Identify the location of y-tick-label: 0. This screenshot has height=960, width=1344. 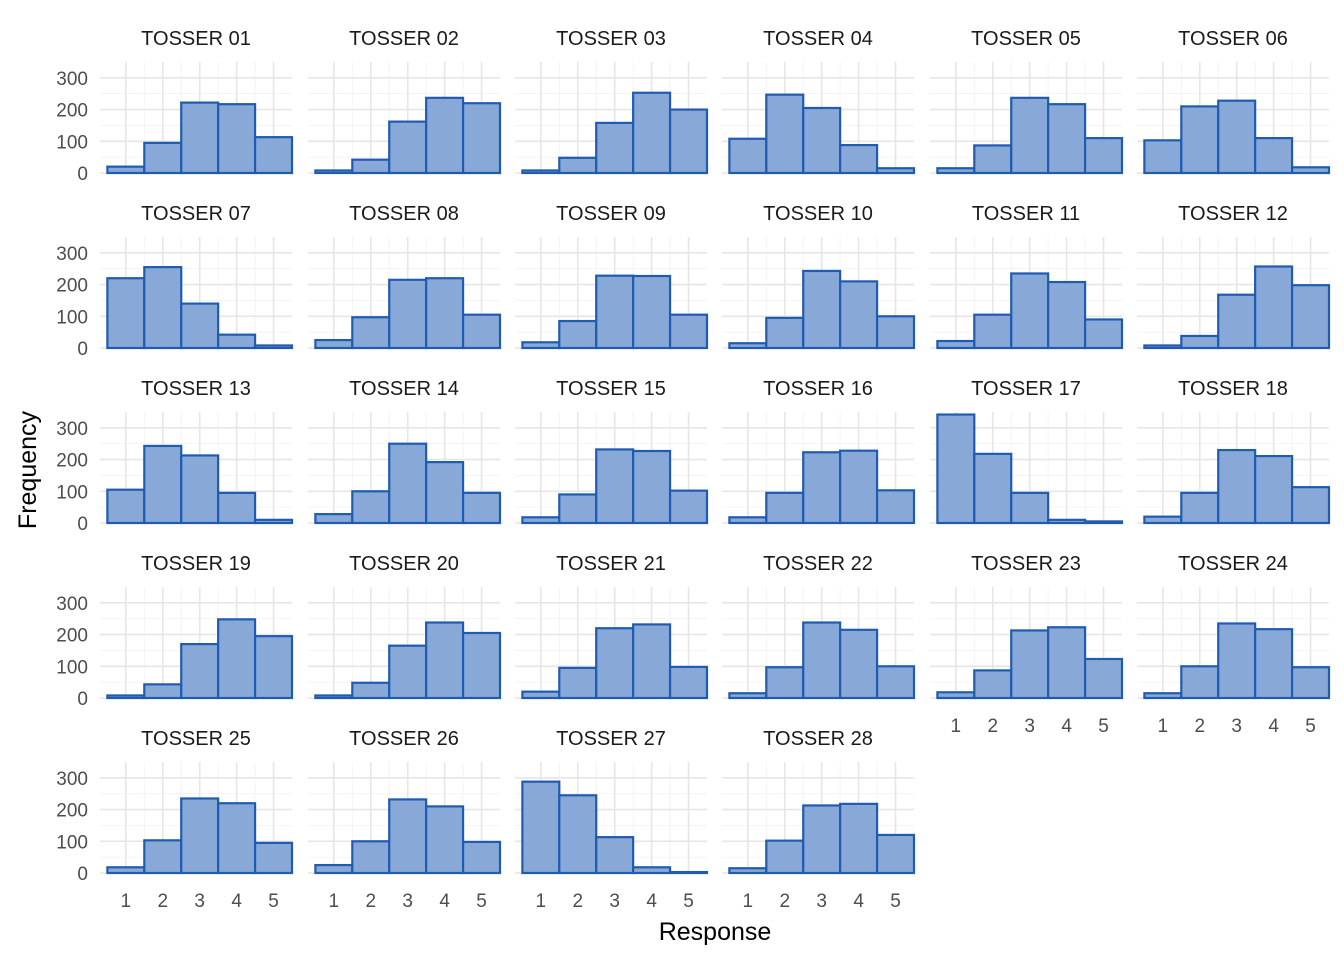
(82, 699).